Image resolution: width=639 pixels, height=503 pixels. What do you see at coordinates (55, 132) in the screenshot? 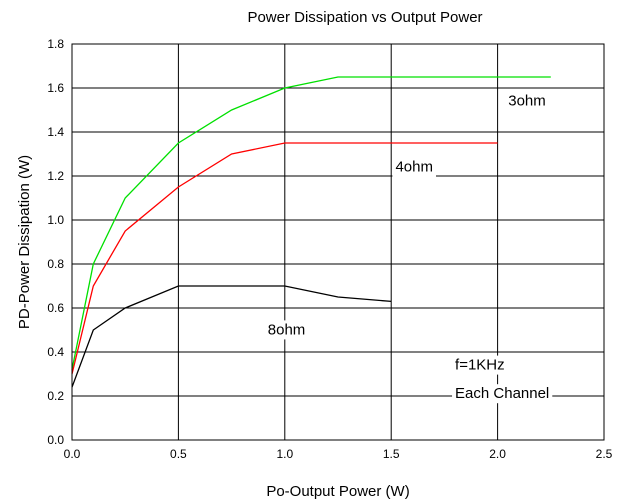
I see `y-tick-label: 1.4` at bounding box center [55, 132].